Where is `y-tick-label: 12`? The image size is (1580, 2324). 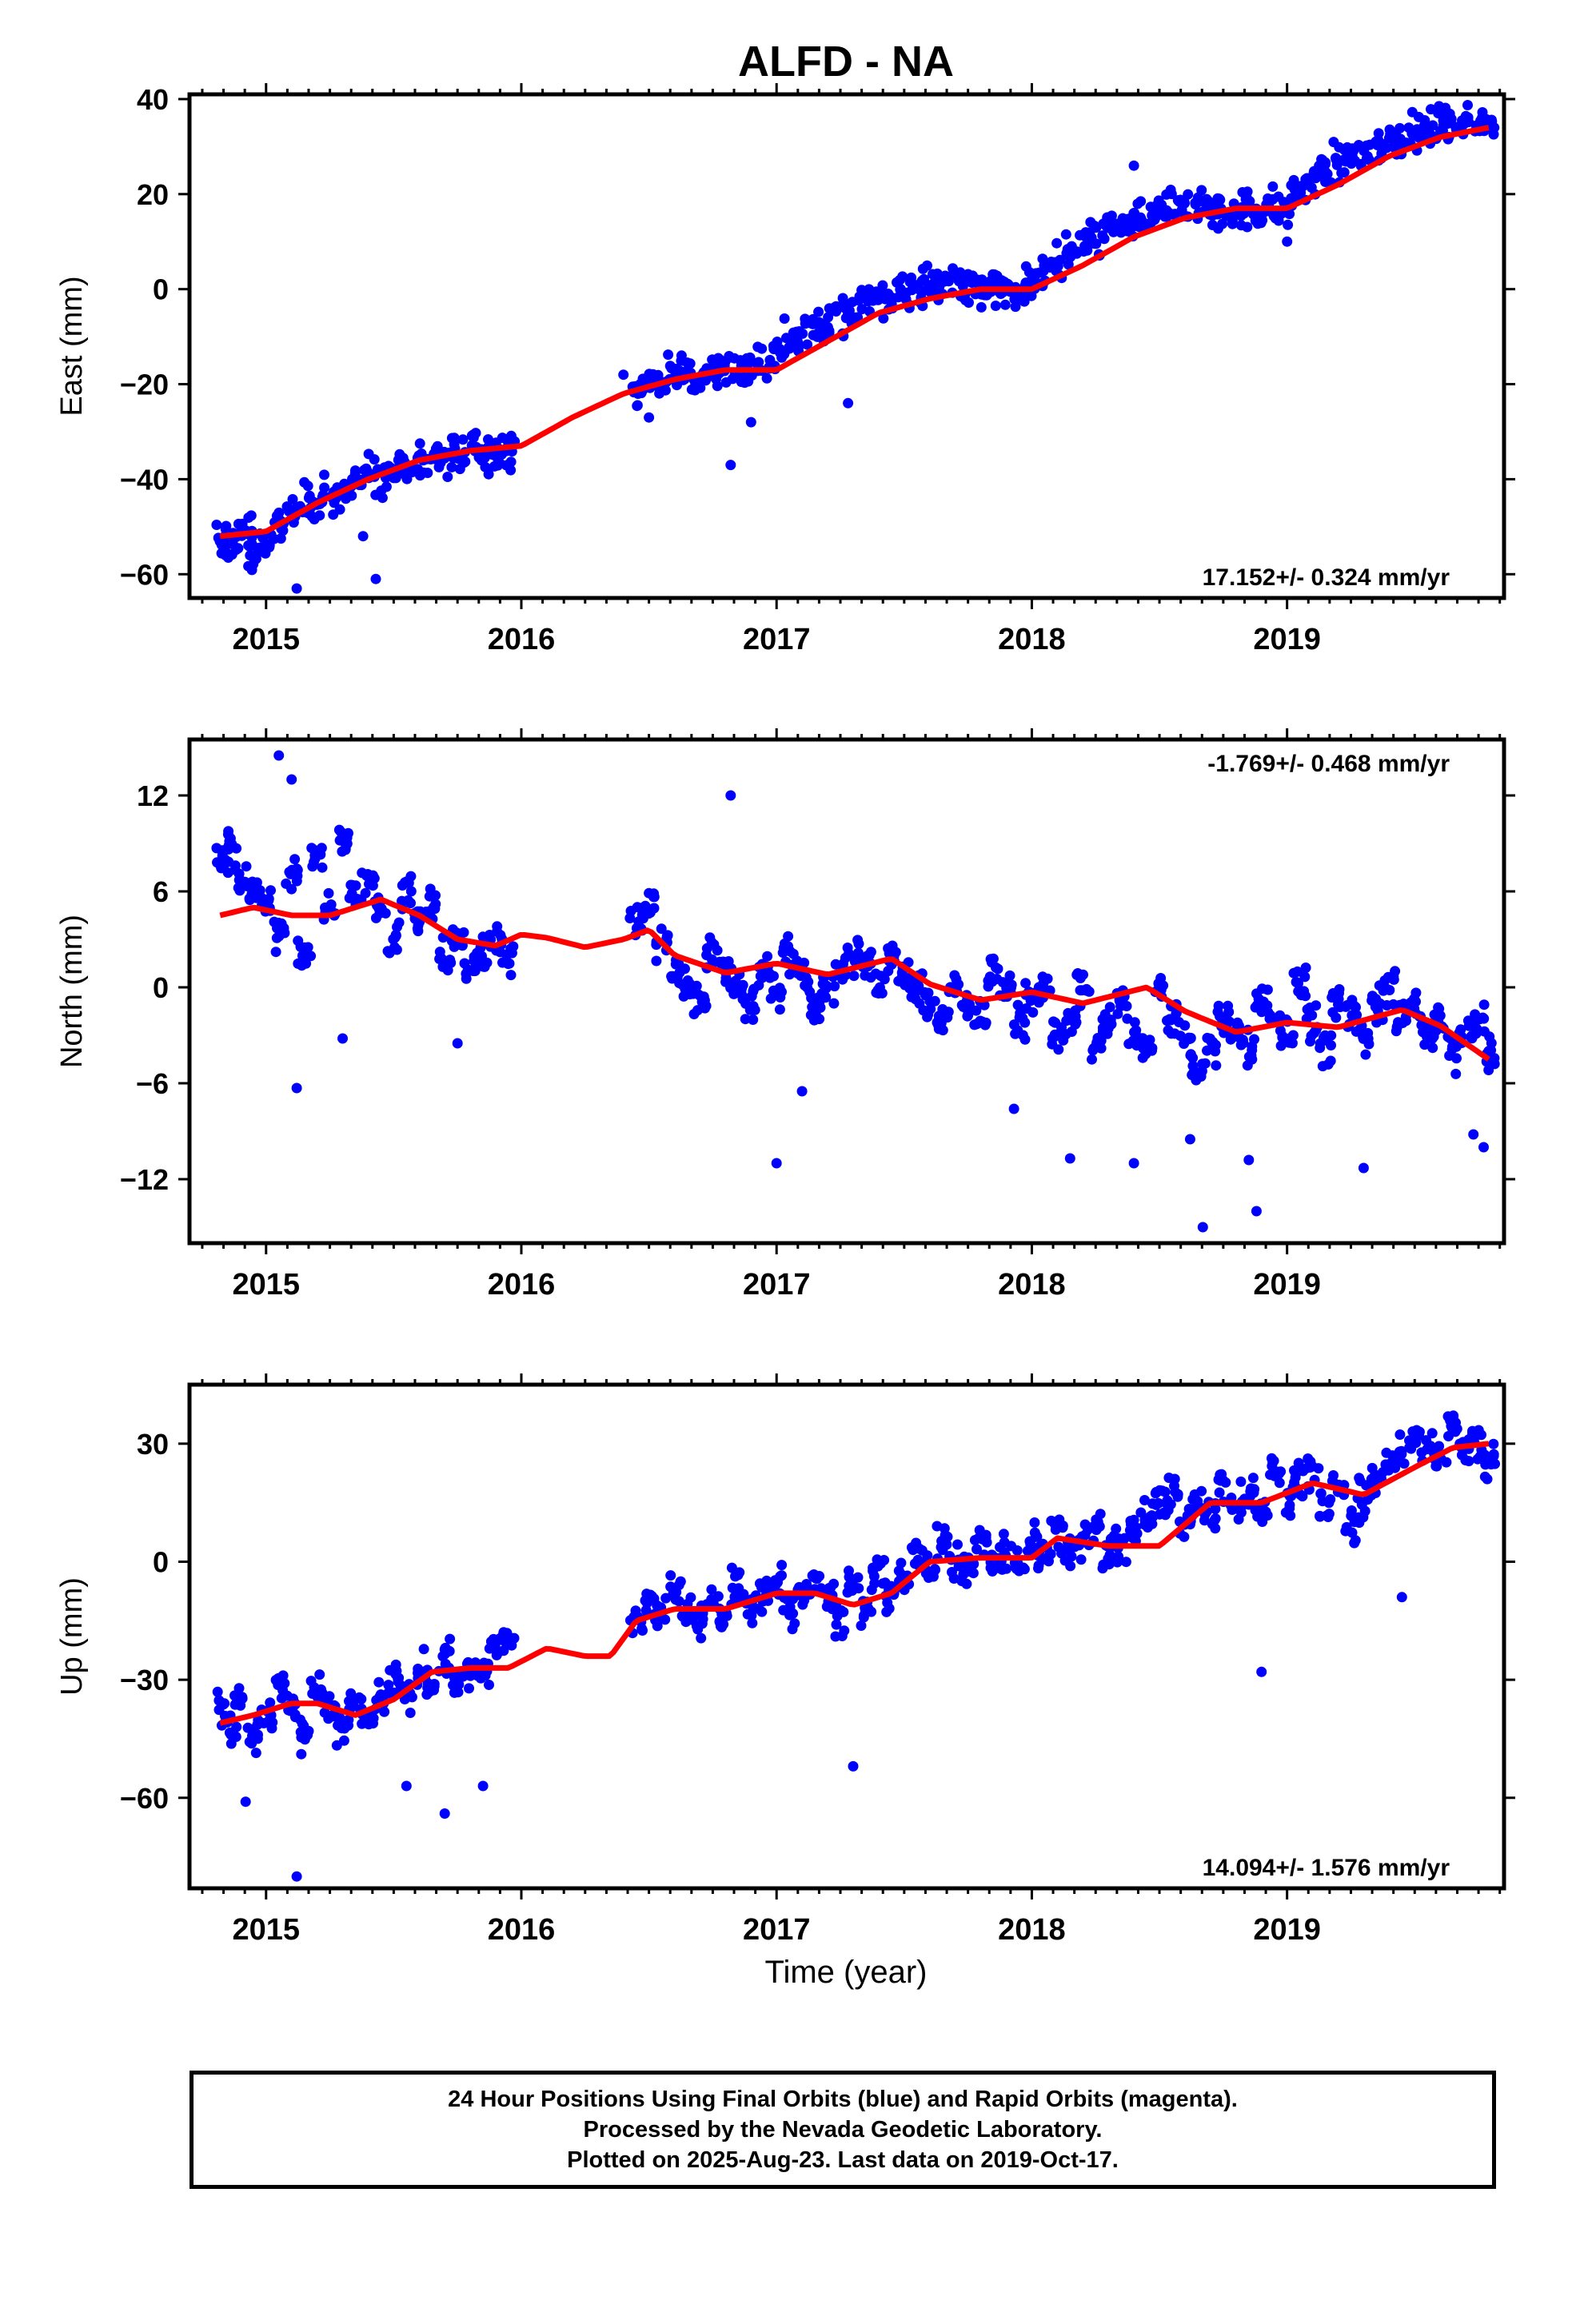 y-tick-label: 12 is located at coordinates (153, 795).